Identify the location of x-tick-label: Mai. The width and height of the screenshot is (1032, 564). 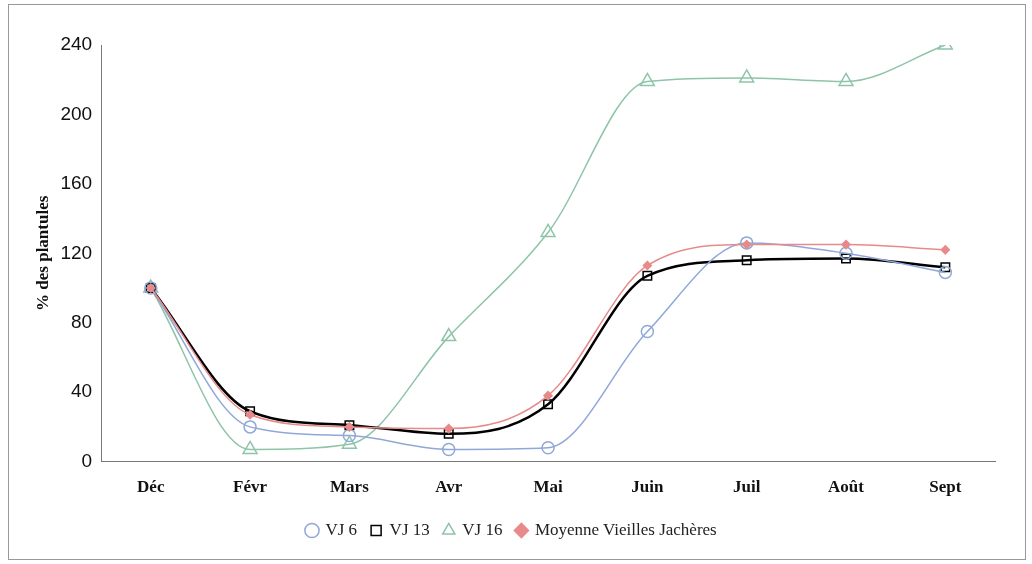
(548, 487).